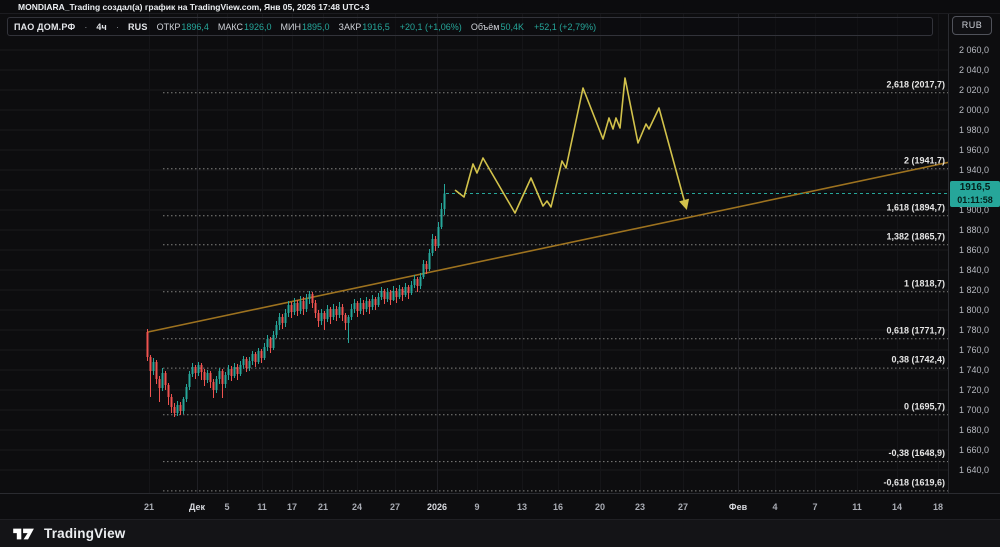 The width and height of the screenshot is (1000, 547). Describe the element at coordinates (24, 534) in the screenshot. I see `tradingview-logo-icon` at that location.